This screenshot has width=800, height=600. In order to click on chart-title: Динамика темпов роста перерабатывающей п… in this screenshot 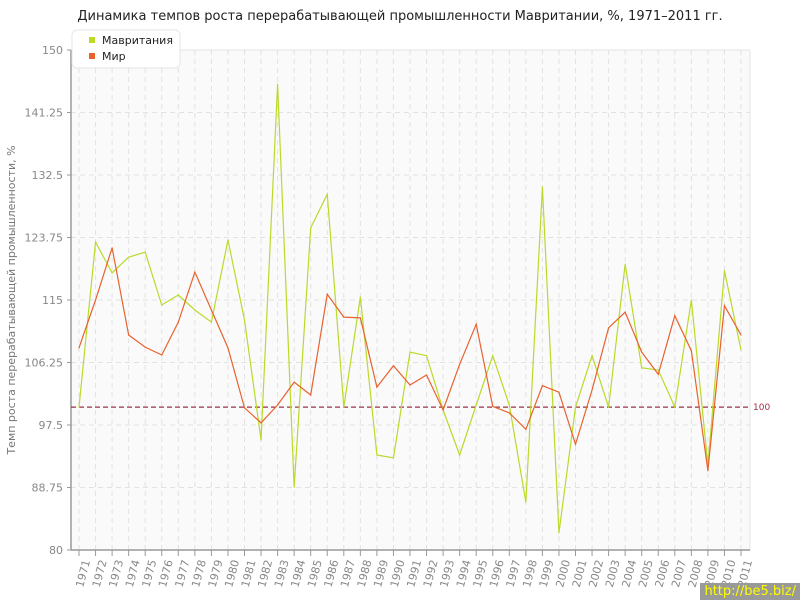, I will do `click(400, 16)`.